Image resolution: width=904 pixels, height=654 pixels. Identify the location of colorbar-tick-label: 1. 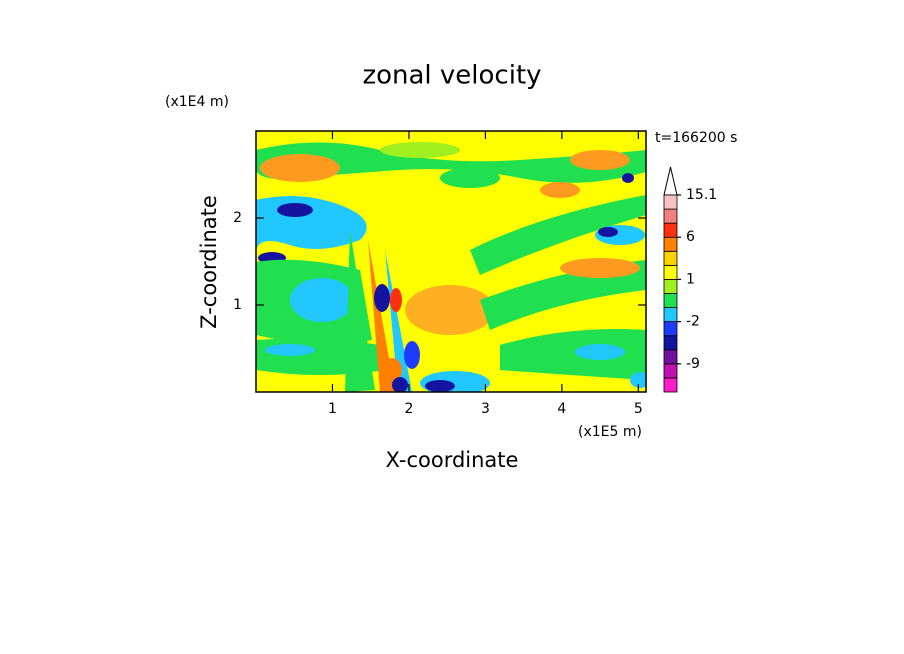
(690, 279).